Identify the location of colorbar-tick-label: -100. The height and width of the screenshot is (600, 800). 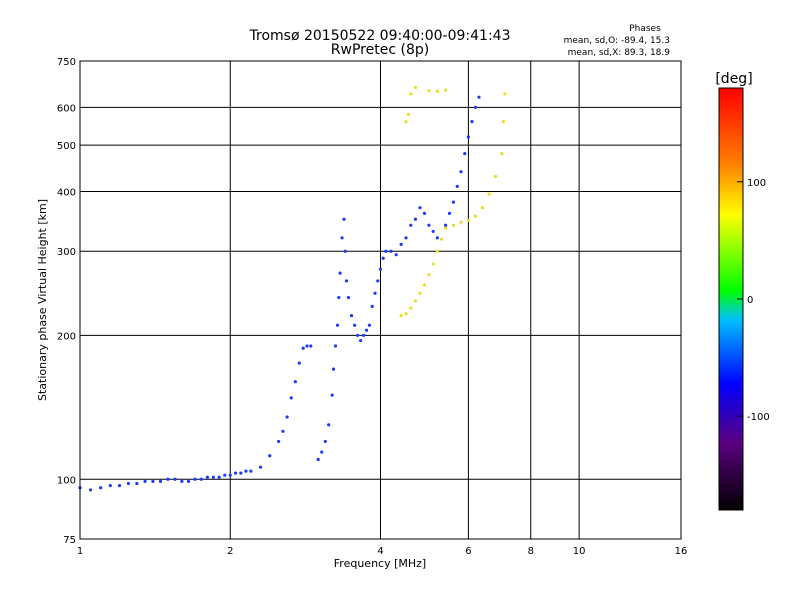
(758, 417).